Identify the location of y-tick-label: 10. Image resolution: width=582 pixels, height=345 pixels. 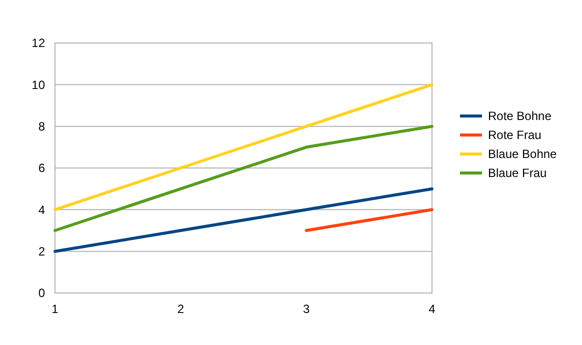
(39, 85).